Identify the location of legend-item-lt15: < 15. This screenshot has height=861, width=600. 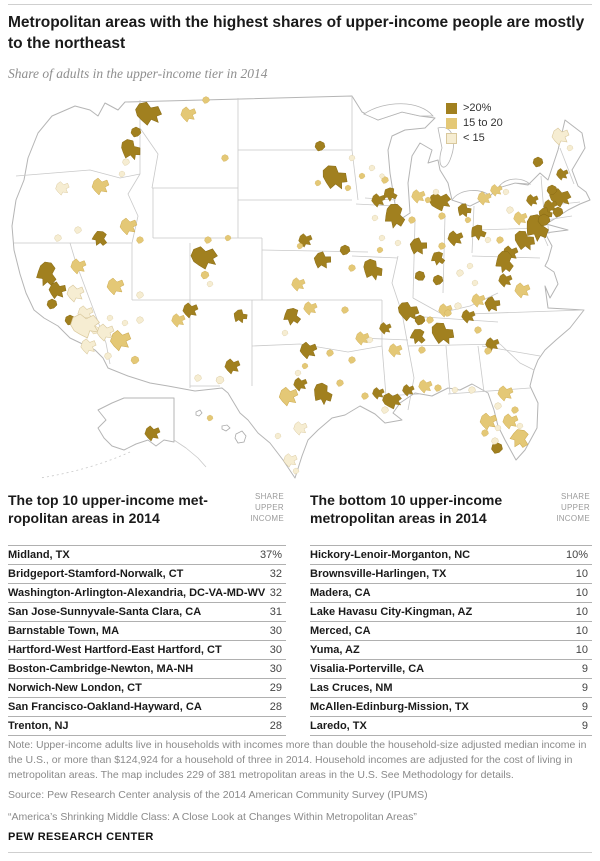
(474, 138).